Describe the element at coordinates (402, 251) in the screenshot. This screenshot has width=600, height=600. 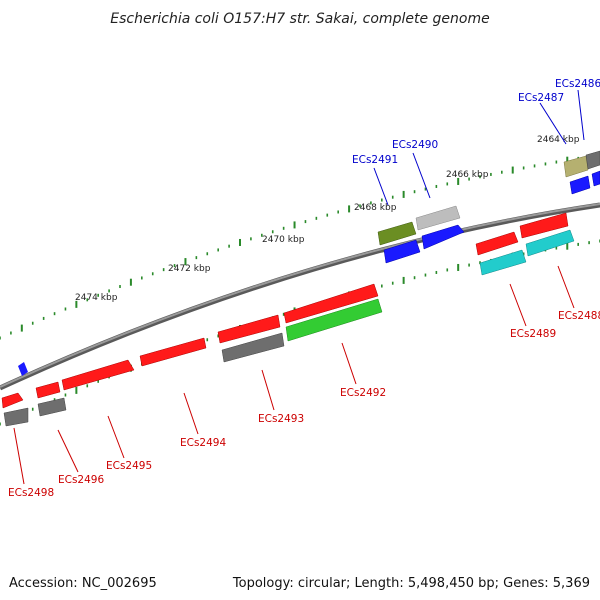
I see `gene-arrow-ecs2491-blue` at that location.